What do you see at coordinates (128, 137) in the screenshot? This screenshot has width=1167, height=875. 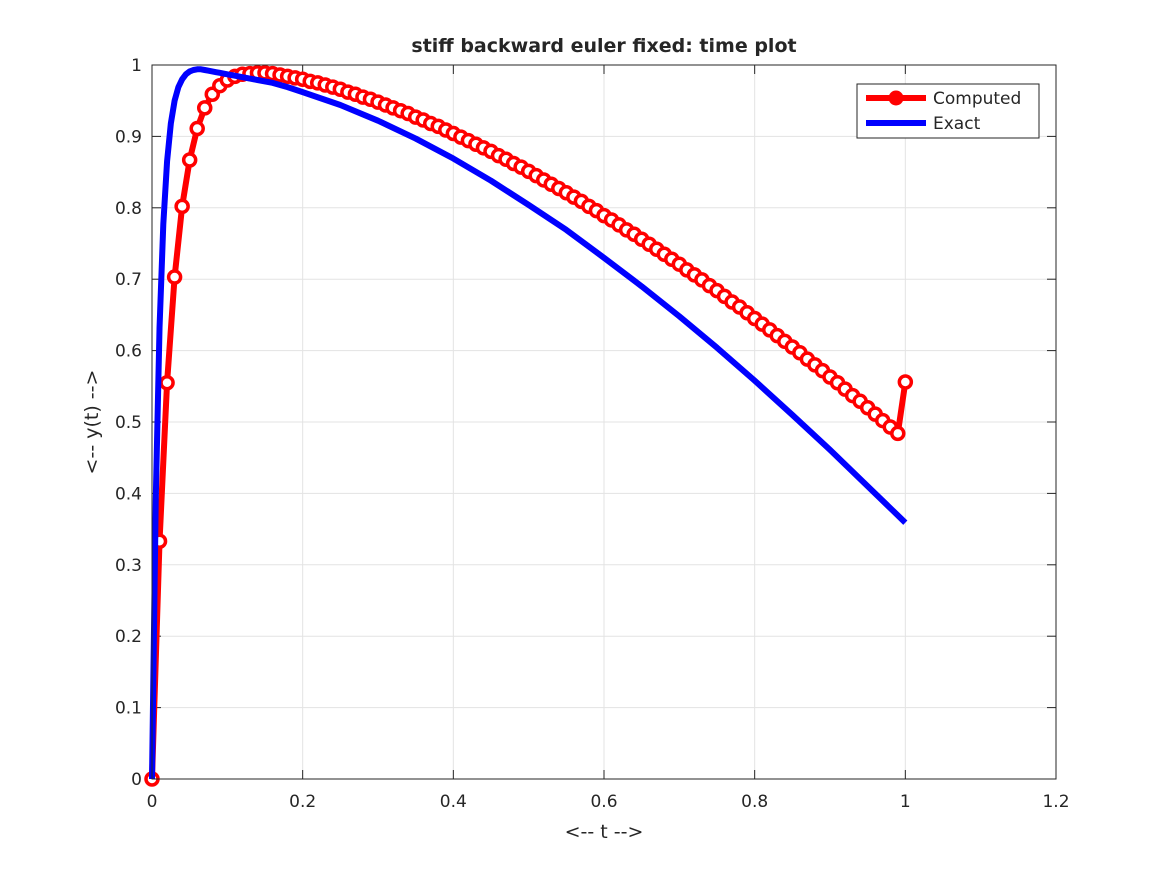 I see `y-tick-label: 0.9` at bounding box center [128, 137].